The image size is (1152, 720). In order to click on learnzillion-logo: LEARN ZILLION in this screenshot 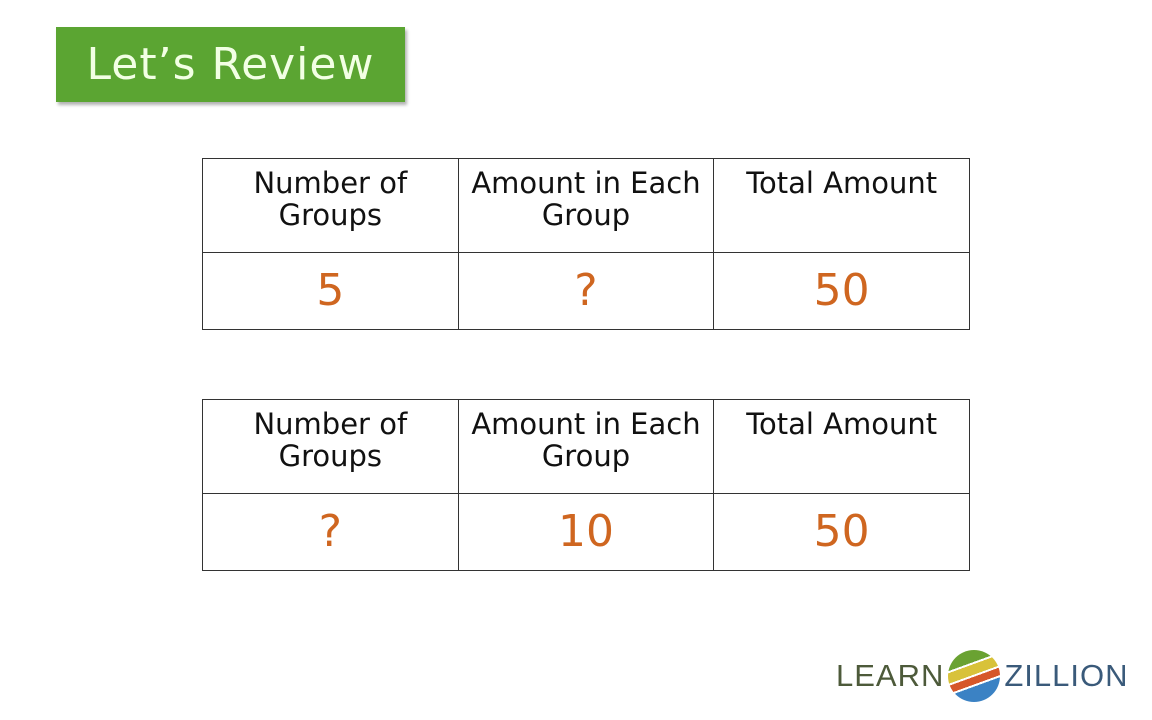, I will do `click(982, 676)`.